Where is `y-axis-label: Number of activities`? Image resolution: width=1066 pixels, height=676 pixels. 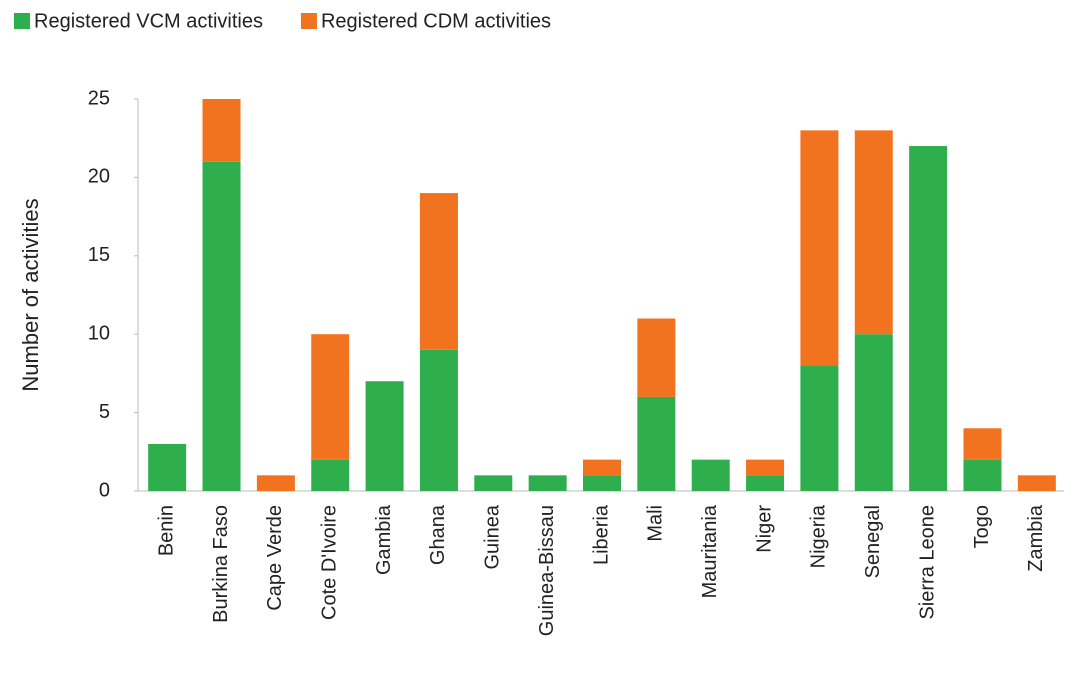
y-axis-label: Number of activities is located at coordinates (30, 294).